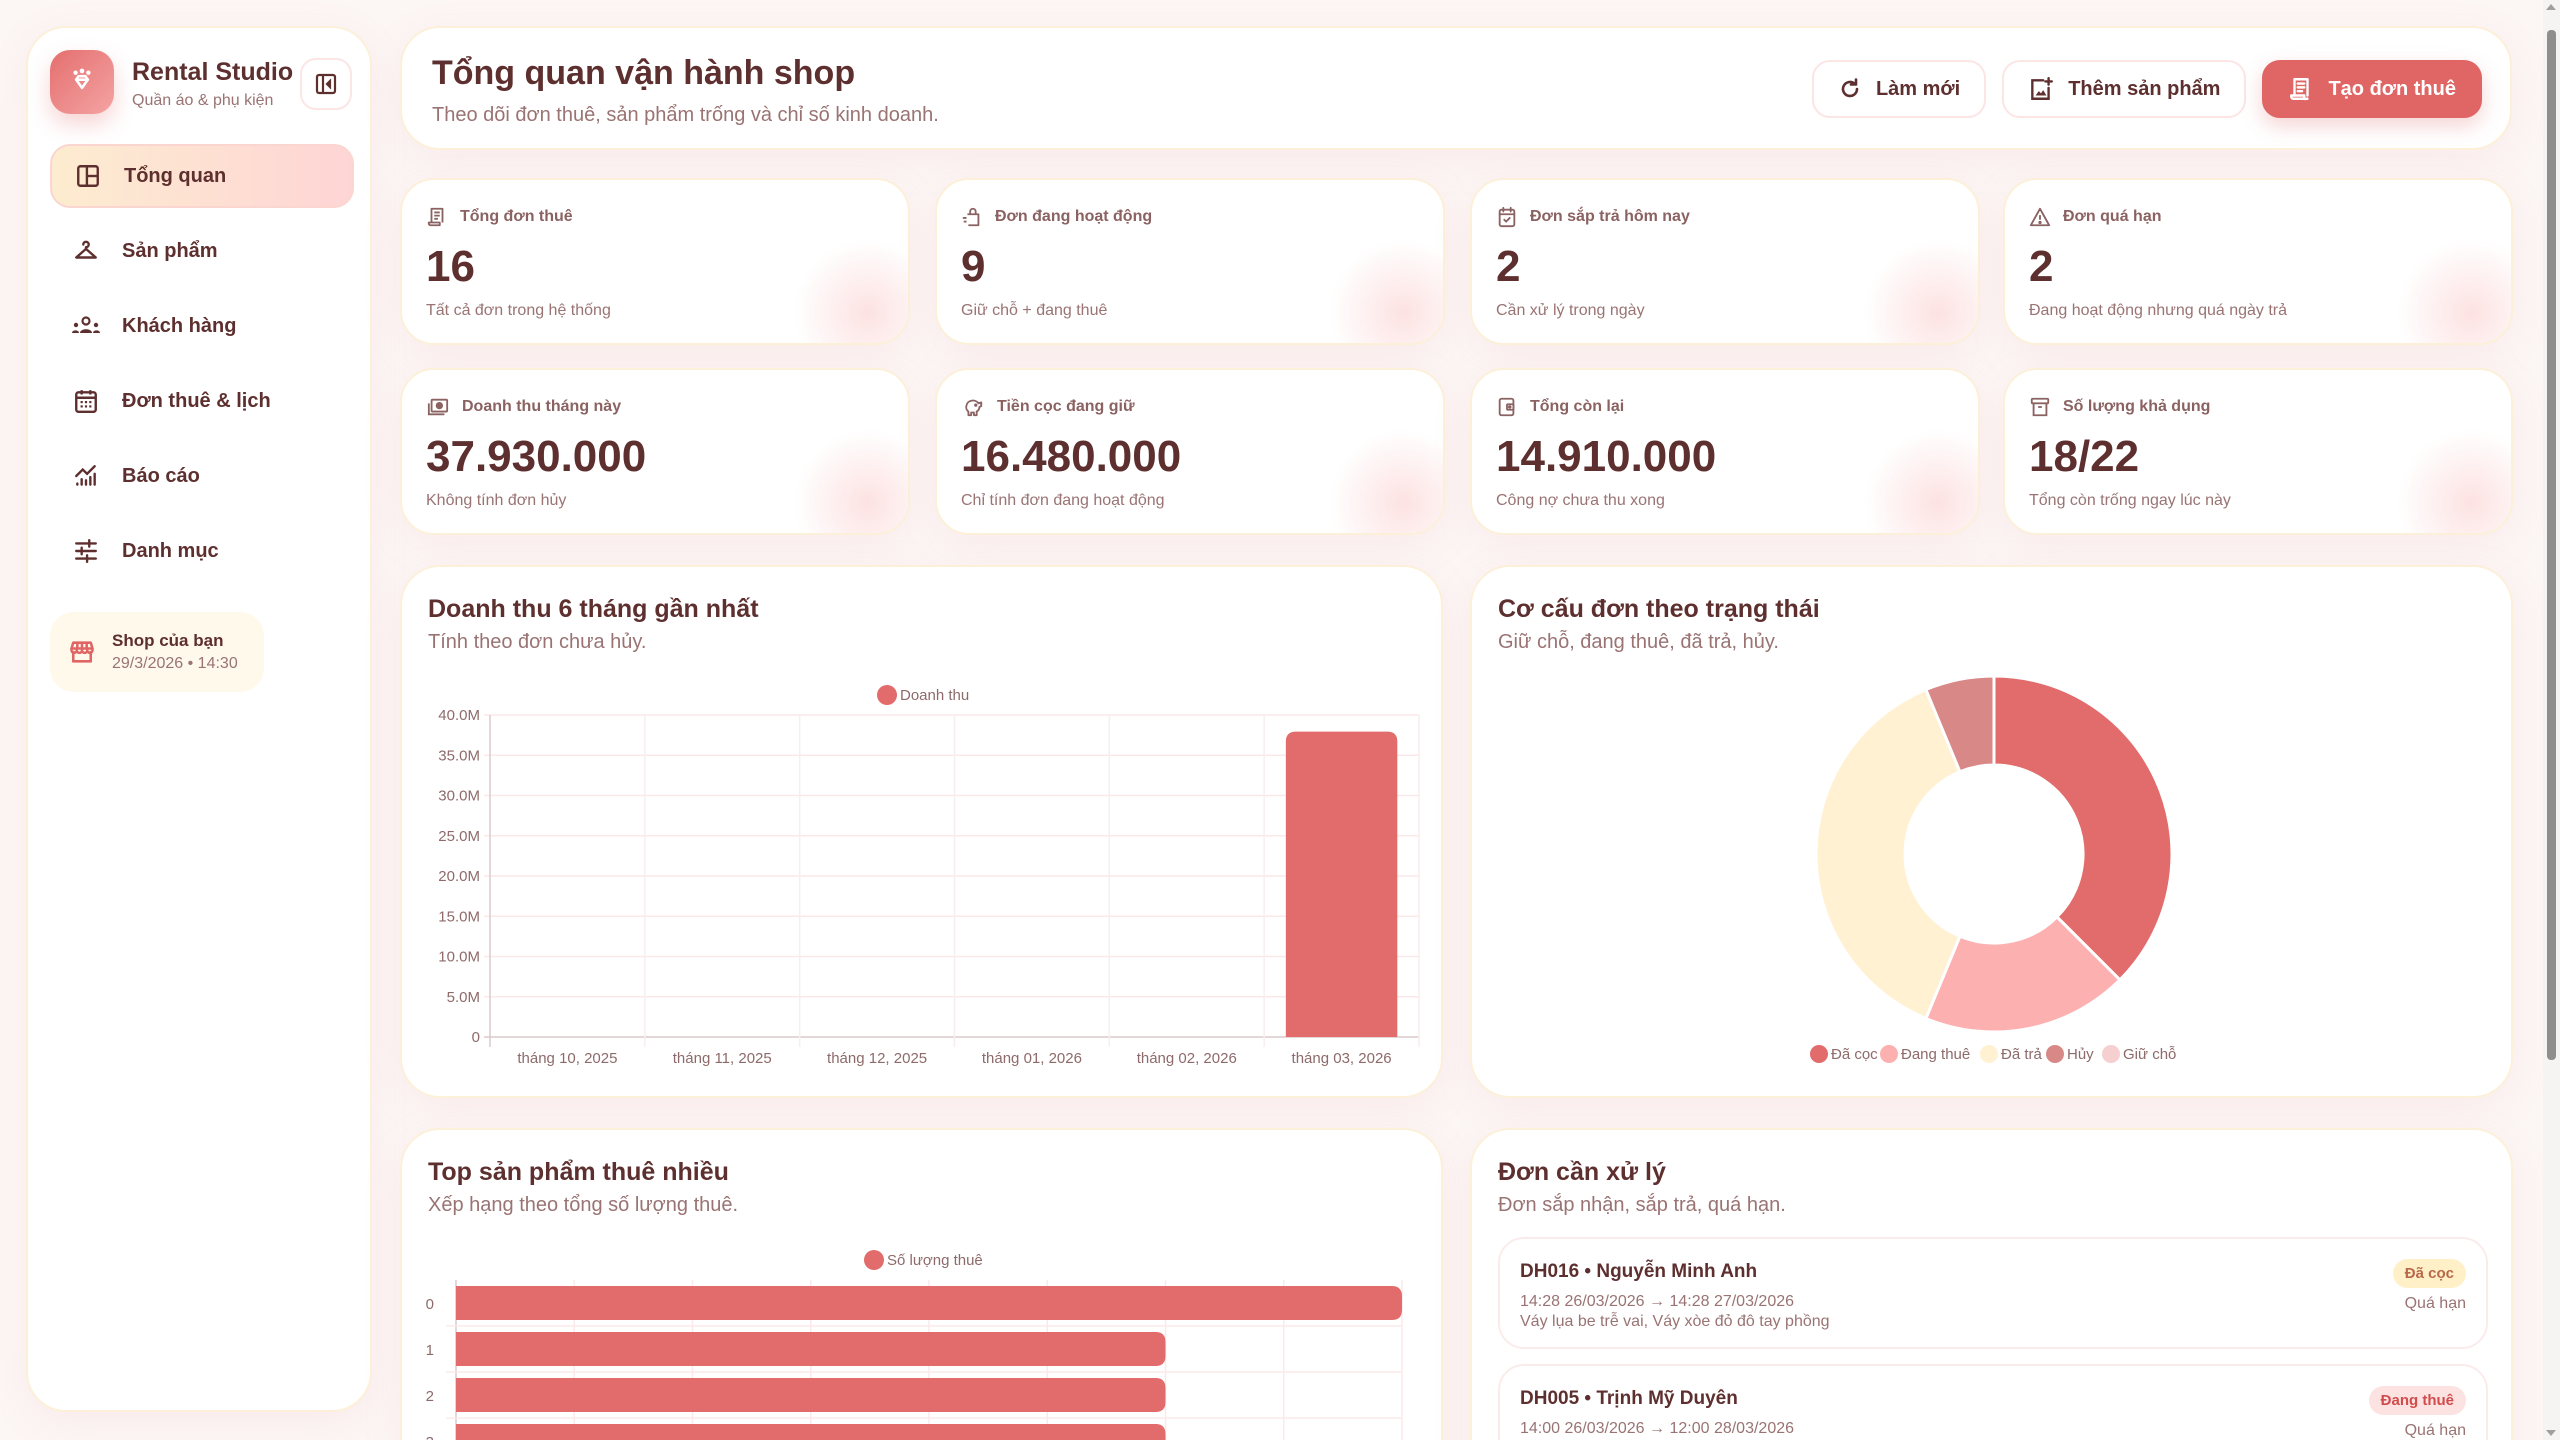 The image size is (2560, 1440). I want to click on add-product-button: Thêm sản phẩm, so click(2124, 89).